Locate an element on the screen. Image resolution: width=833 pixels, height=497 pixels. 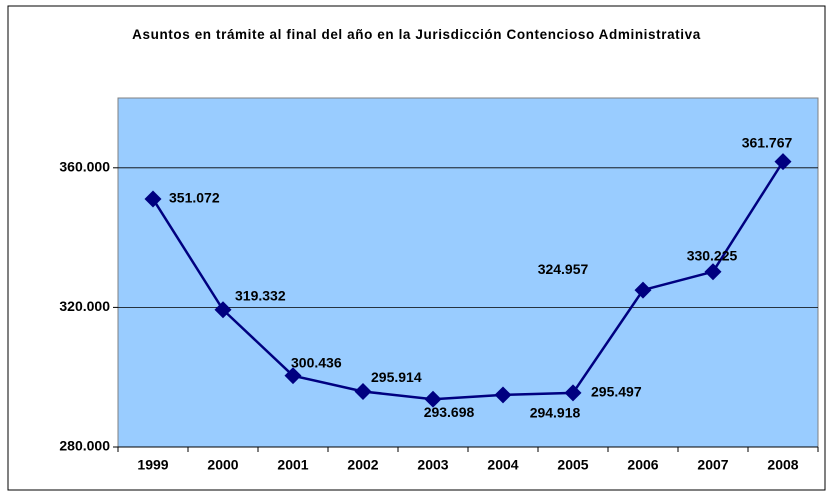
x-tick-label: 2001 is located at coordinates (292, 465).